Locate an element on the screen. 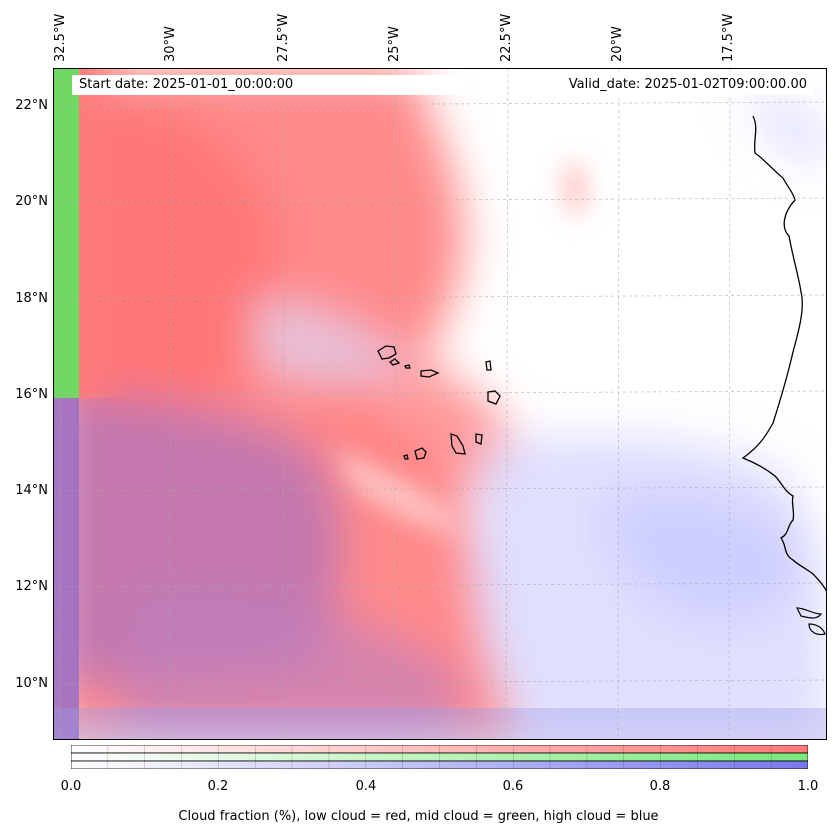 The width and height of the screenshot is (837, 836). lon-label-20w: 20°W is located at coordinates (617, 44).